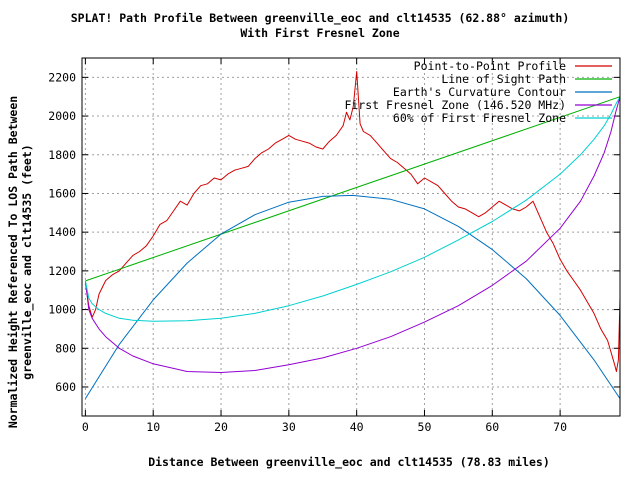  What do you see at coordinates (560, 427) in the screenshot?
I see `x-tick-label: 70` at bounding box center [560, 427].